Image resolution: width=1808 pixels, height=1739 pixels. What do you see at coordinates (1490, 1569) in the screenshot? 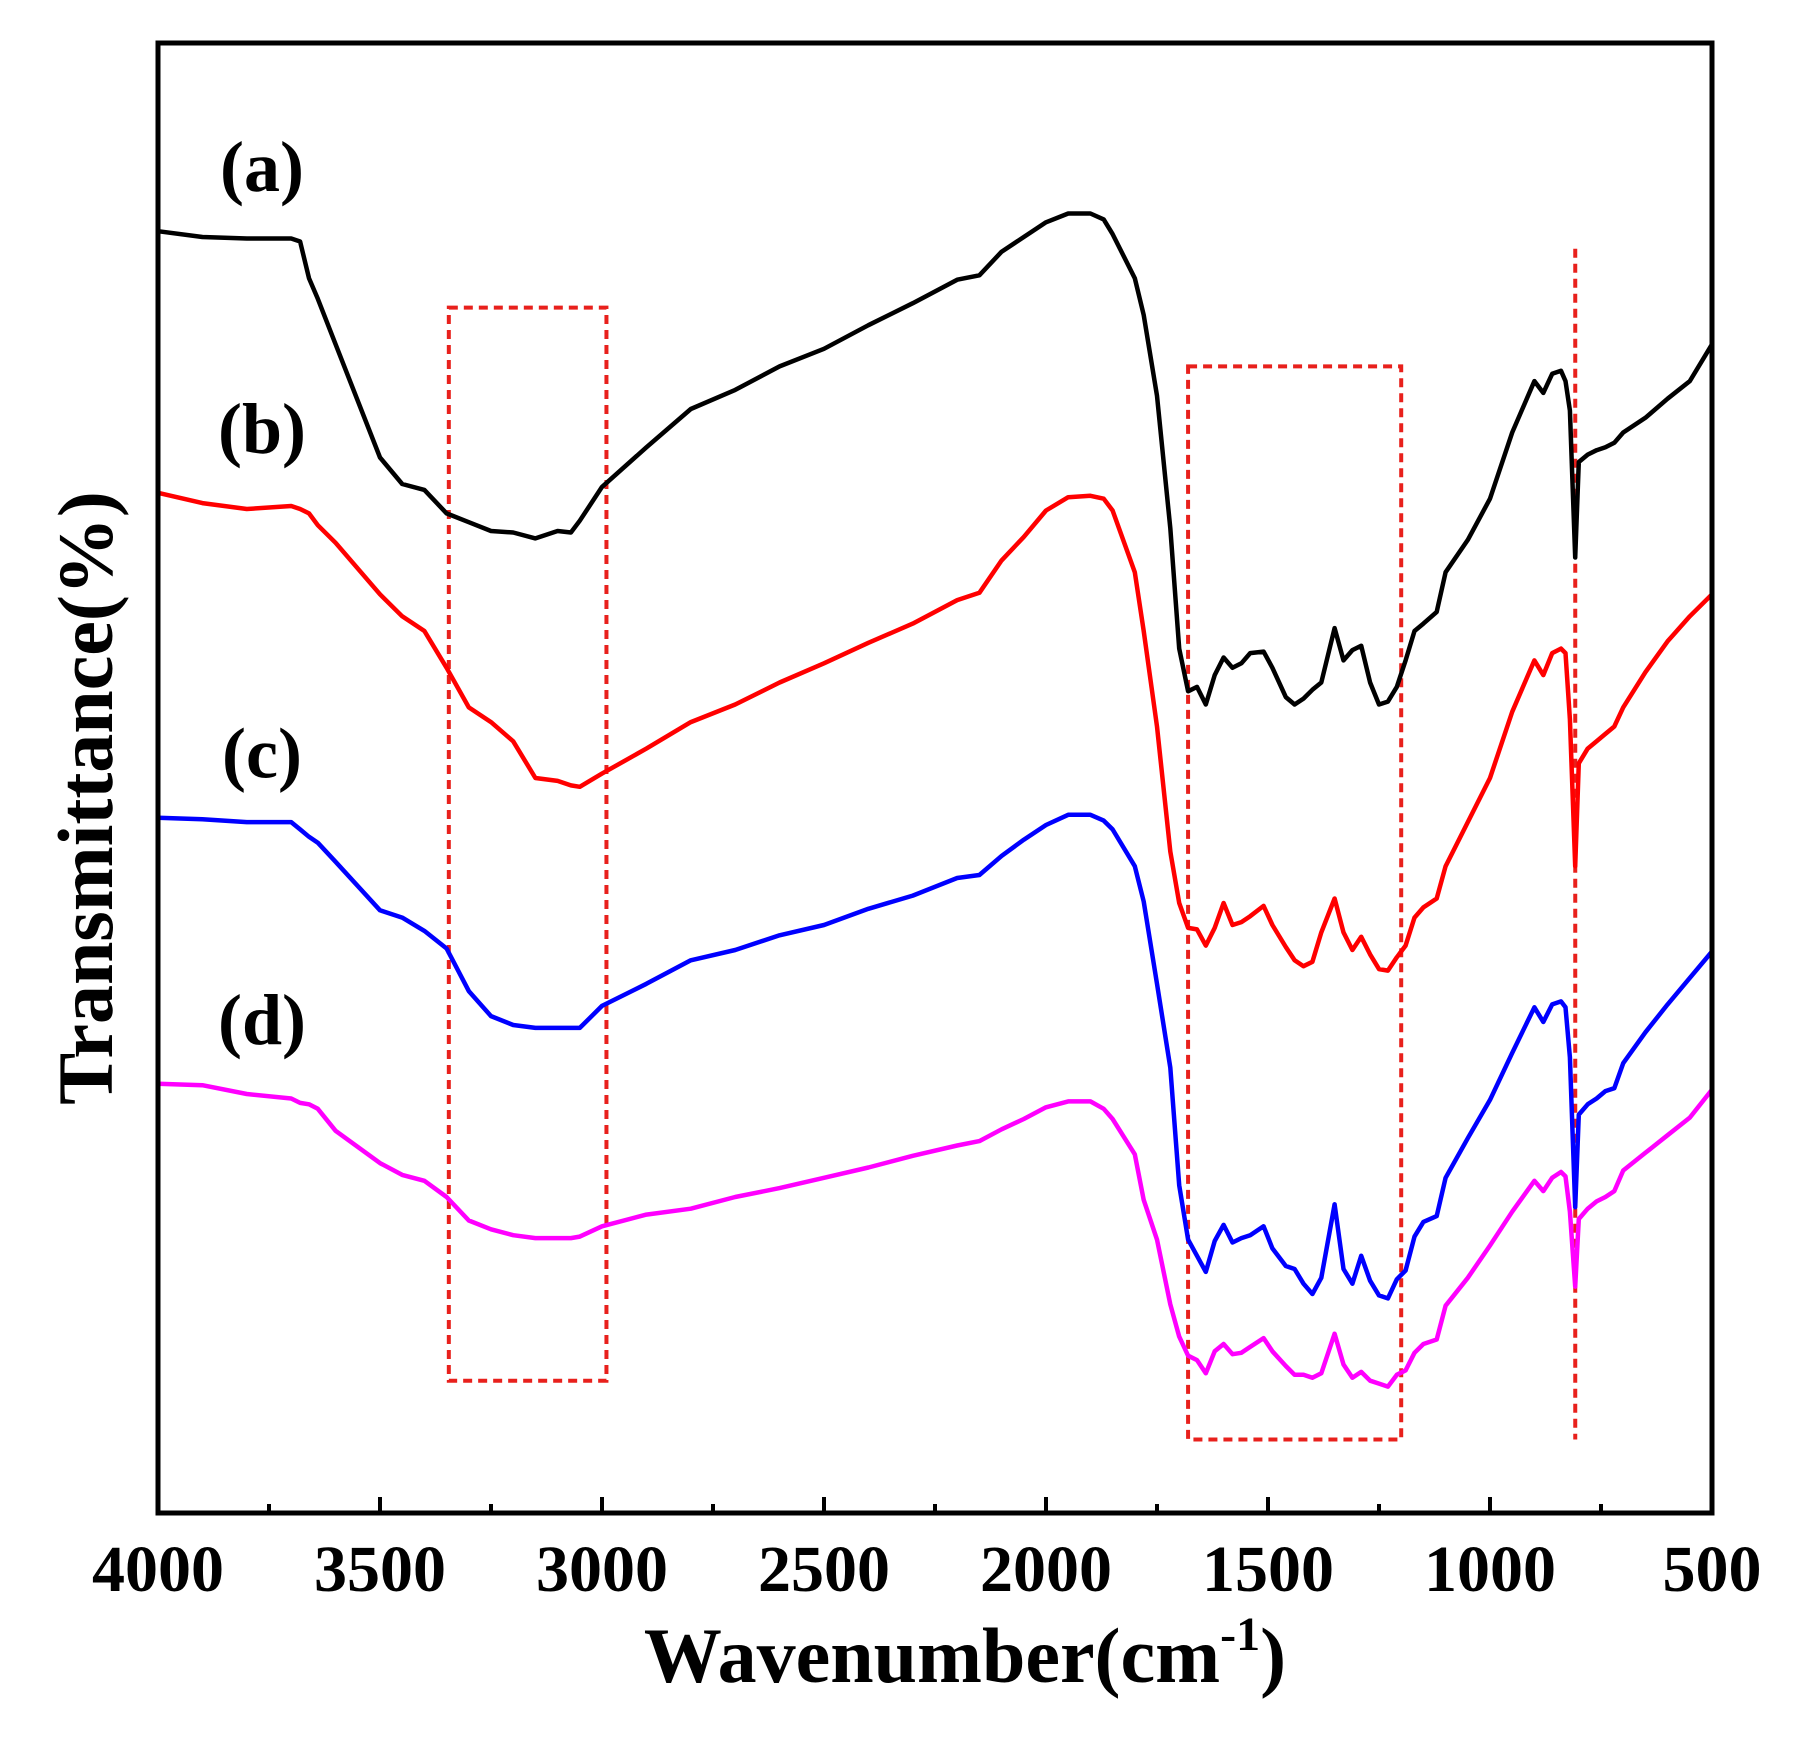
I see `x-tick-label: 1000` at bounding box center [1490, 1569].